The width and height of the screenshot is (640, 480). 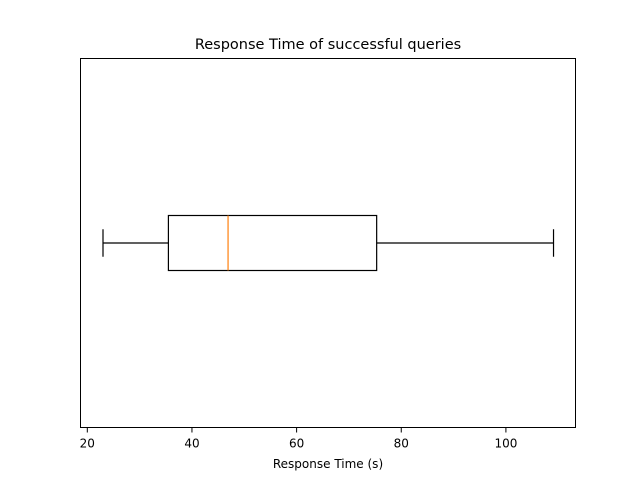 I want to click on interquartile-box, so click(x=272, y=243).